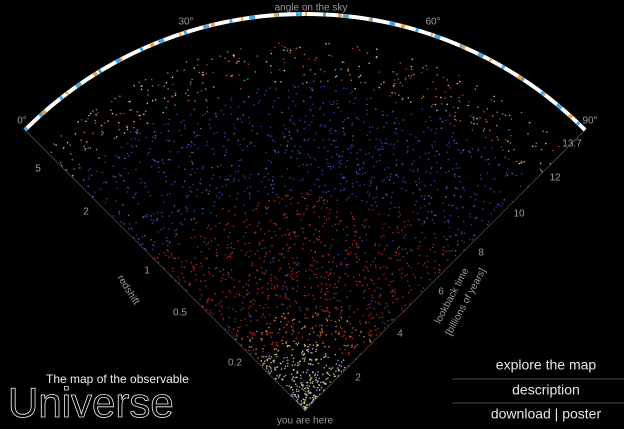 Image resolution: width=624 pixels, height=429 pixels. Describe the element at coordinates (546, 365) in the screenshot. I see `menu-item: explore the map` at that location.